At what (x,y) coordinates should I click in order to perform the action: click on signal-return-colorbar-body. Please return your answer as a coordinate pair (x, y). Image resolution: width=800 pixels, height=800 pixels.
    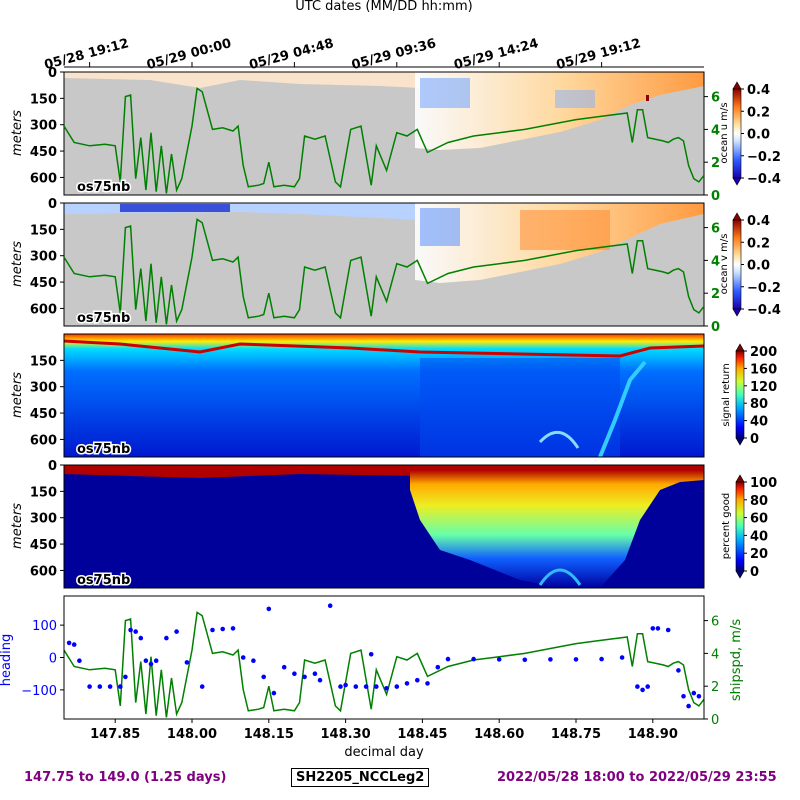
    Looking at the image, I should click on (740, 394).